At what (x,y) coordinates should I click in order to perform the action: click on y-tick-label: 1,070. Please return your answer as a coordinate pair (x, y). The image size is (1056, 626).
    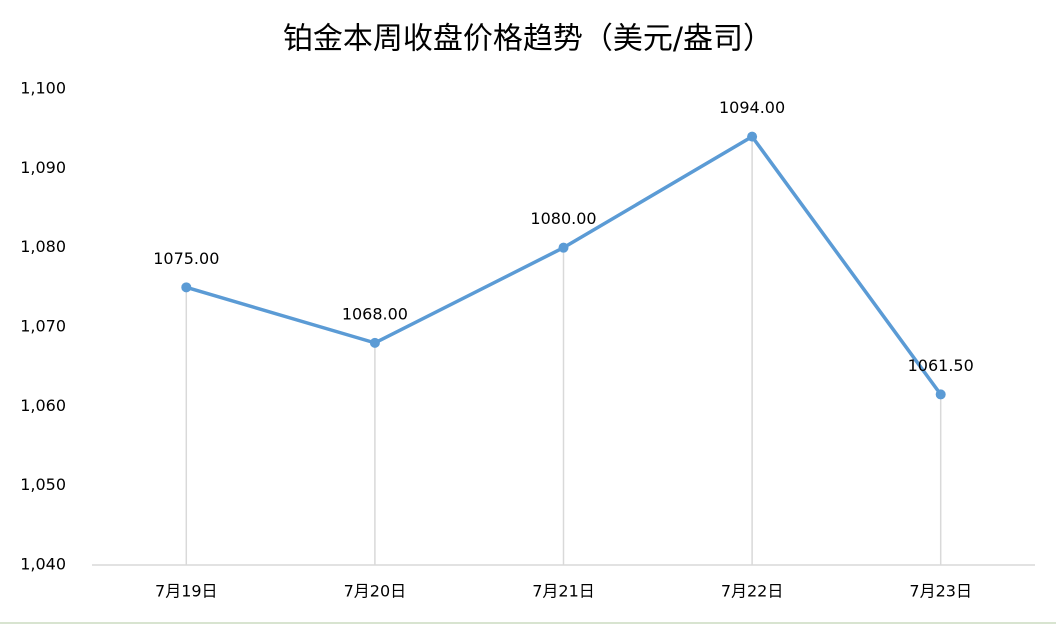
    Looking at the image, I should click on (43, 326).